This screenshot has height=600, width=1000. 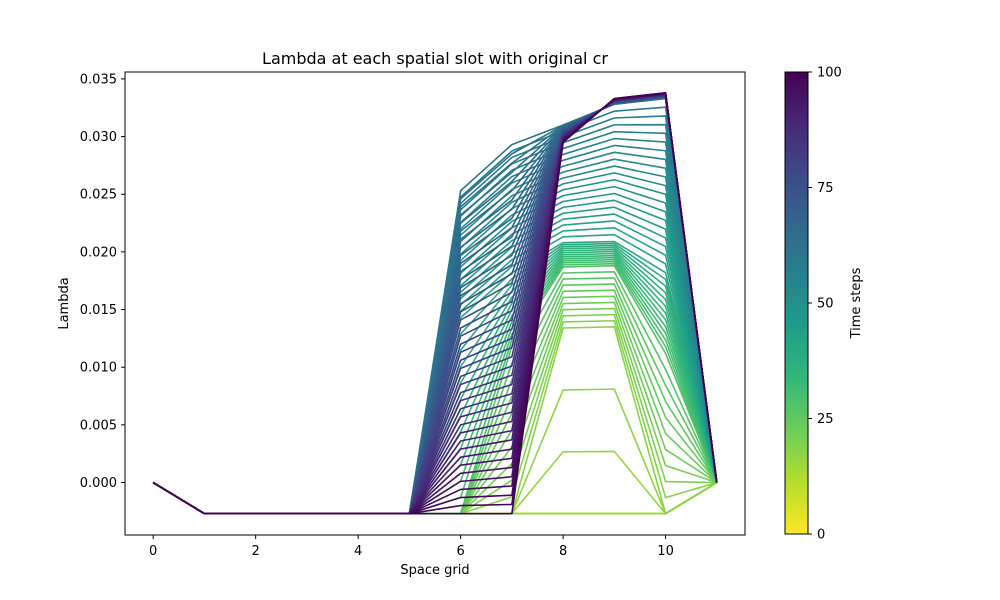 I want to click on y-axis-label: Lambda, so click(x=64, y=303).